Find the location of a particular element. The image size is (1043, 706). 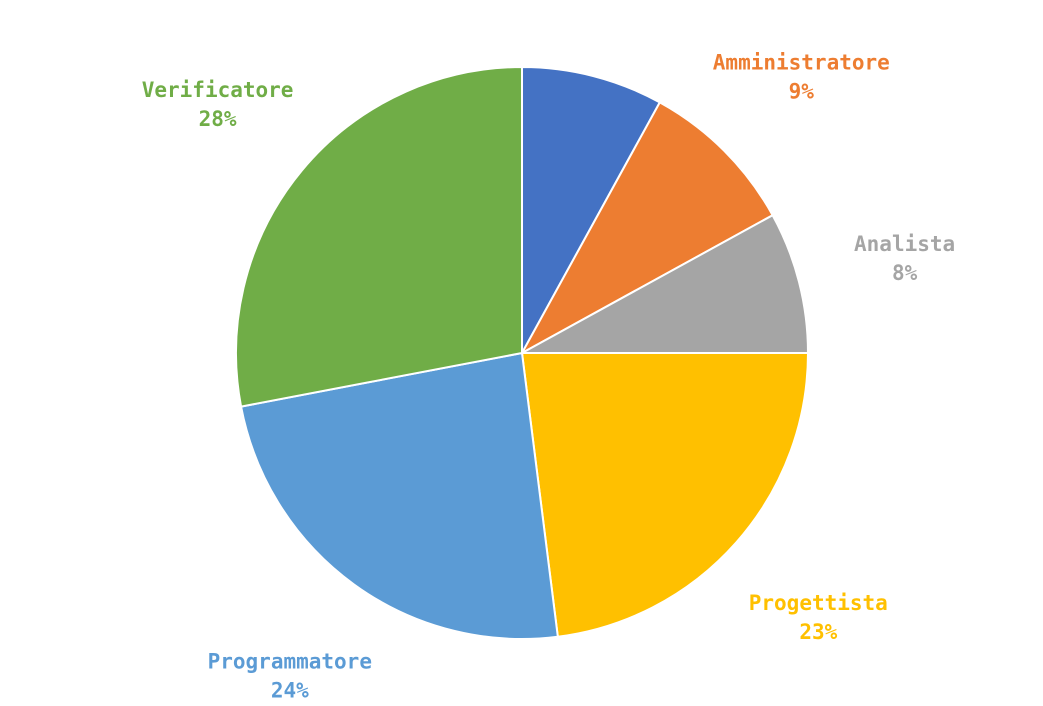

percent-label: 23% is located at coordinates (818, 632).